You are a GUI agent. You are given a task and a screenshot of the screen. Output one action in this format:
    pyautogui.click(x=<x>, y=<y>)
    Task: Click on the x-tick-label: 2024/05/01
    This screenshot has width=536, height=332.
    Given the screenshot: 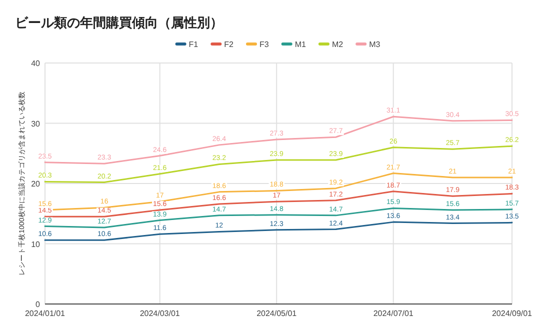 What is the action you would take?
    pyautogui.click(x=277, y=313)
    